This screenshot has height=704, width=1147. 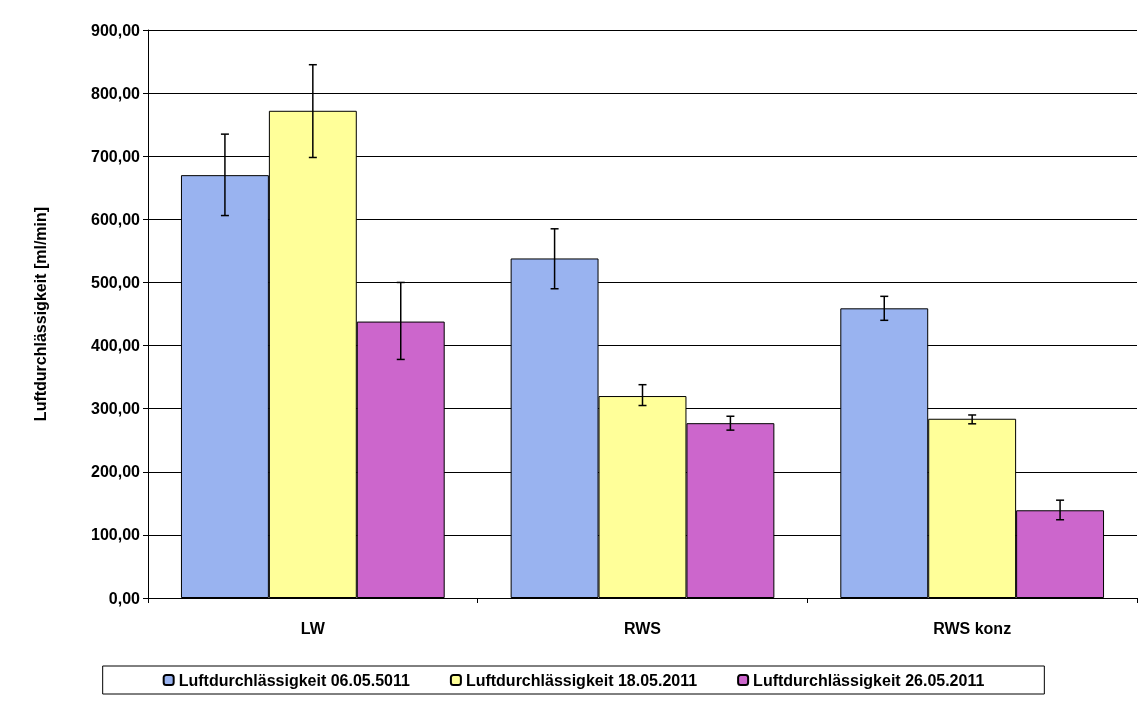 I want to click on x-tick-label: RWS konz, so click(x=972, y=628).